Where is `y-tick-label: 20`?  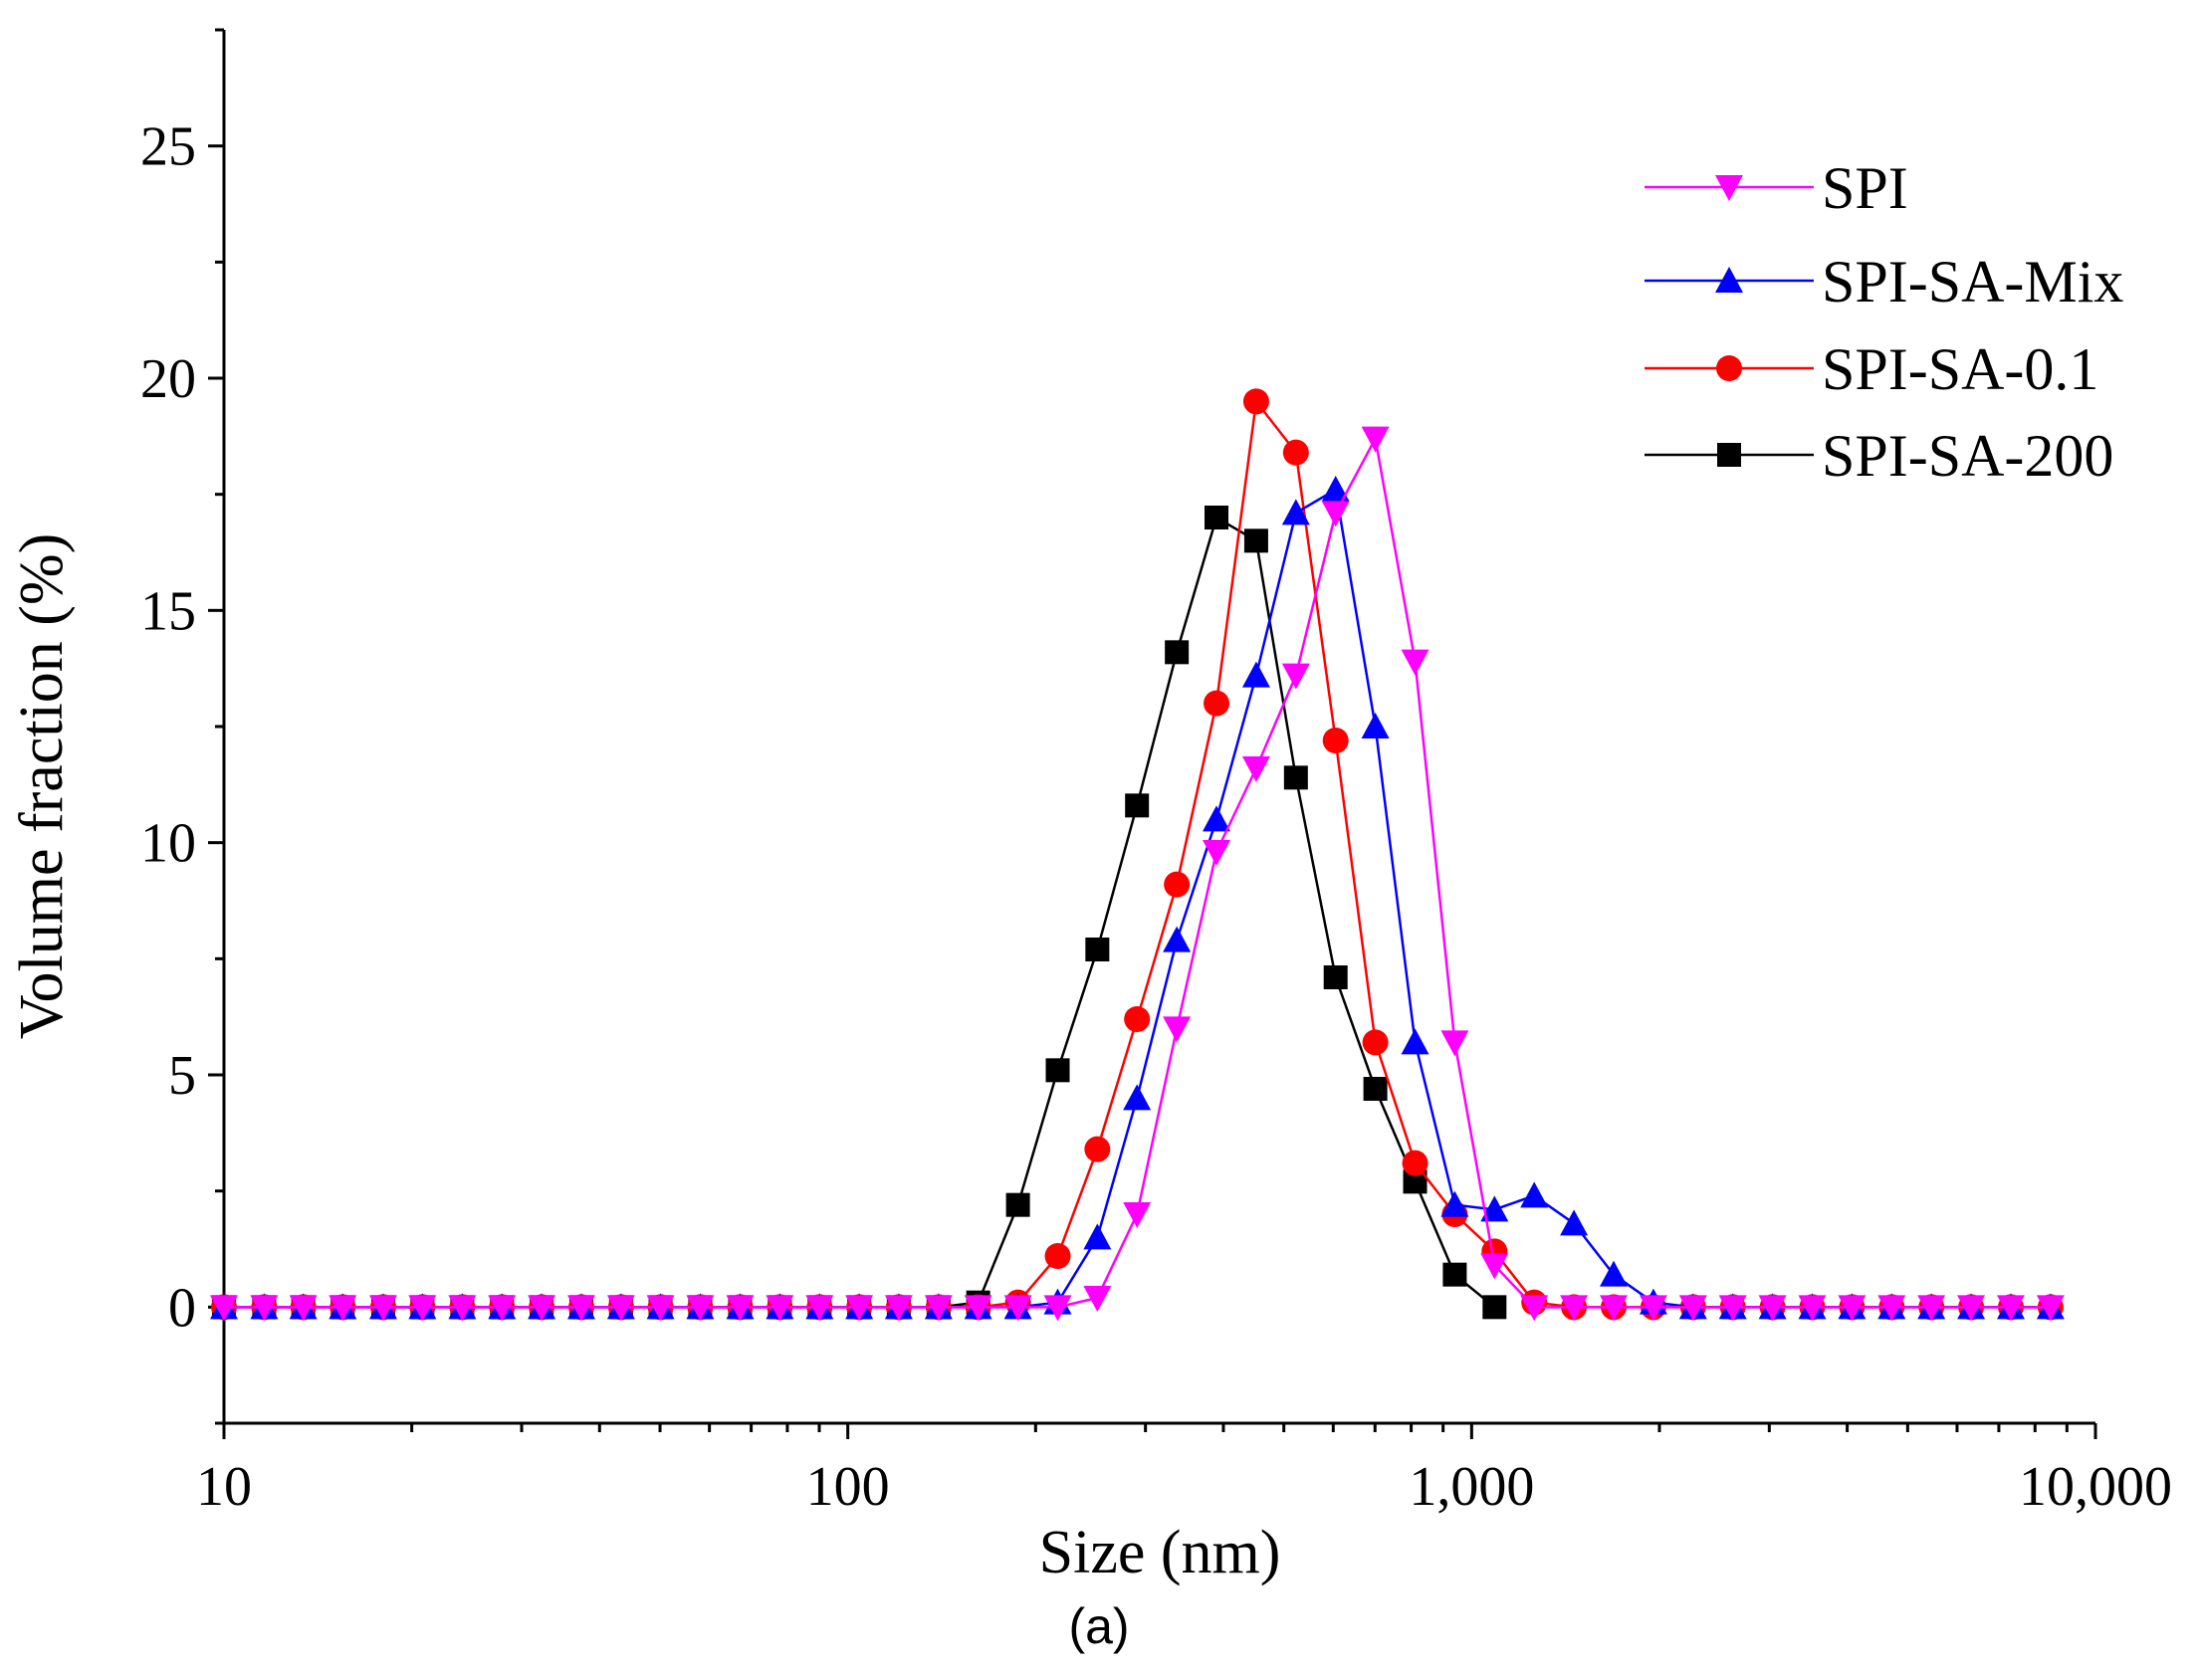
y-tick-label: 20 is located at coordinates (168, 379).